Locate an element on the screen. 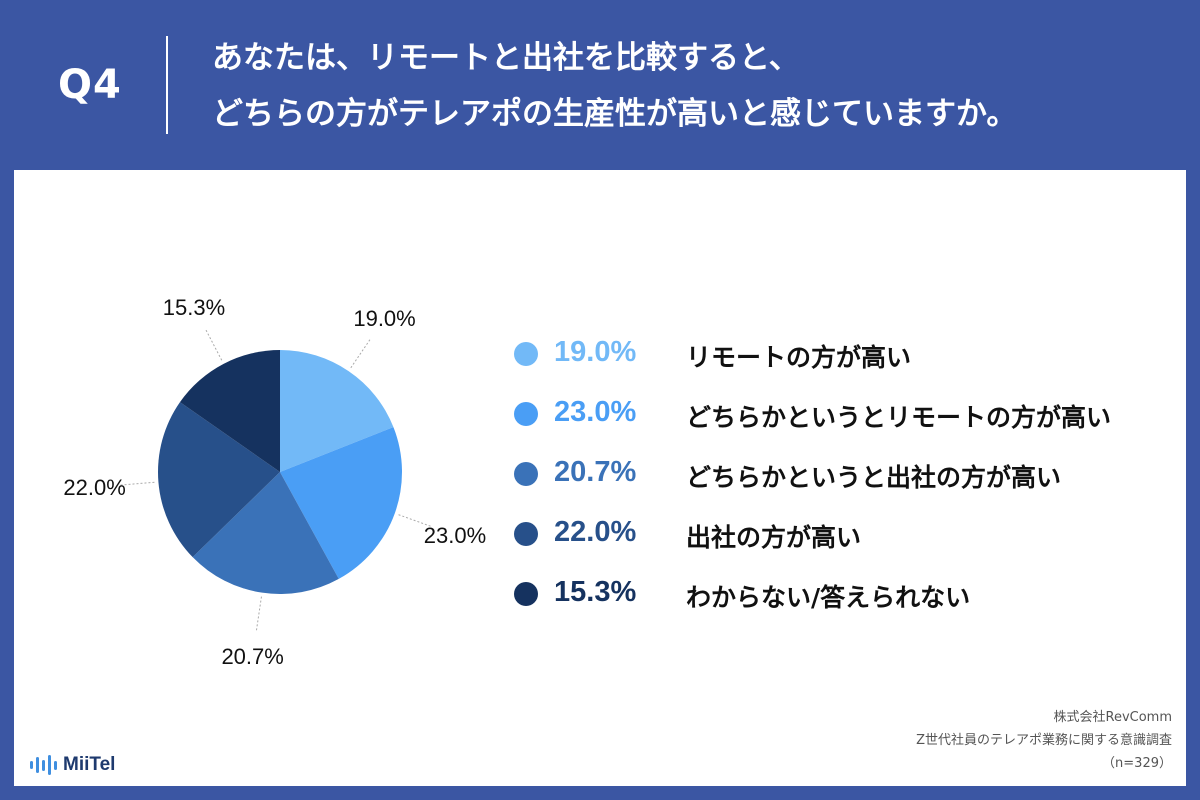  legend-label: どちらかというとリモートの方が高い is located at coordinates (899, 417).